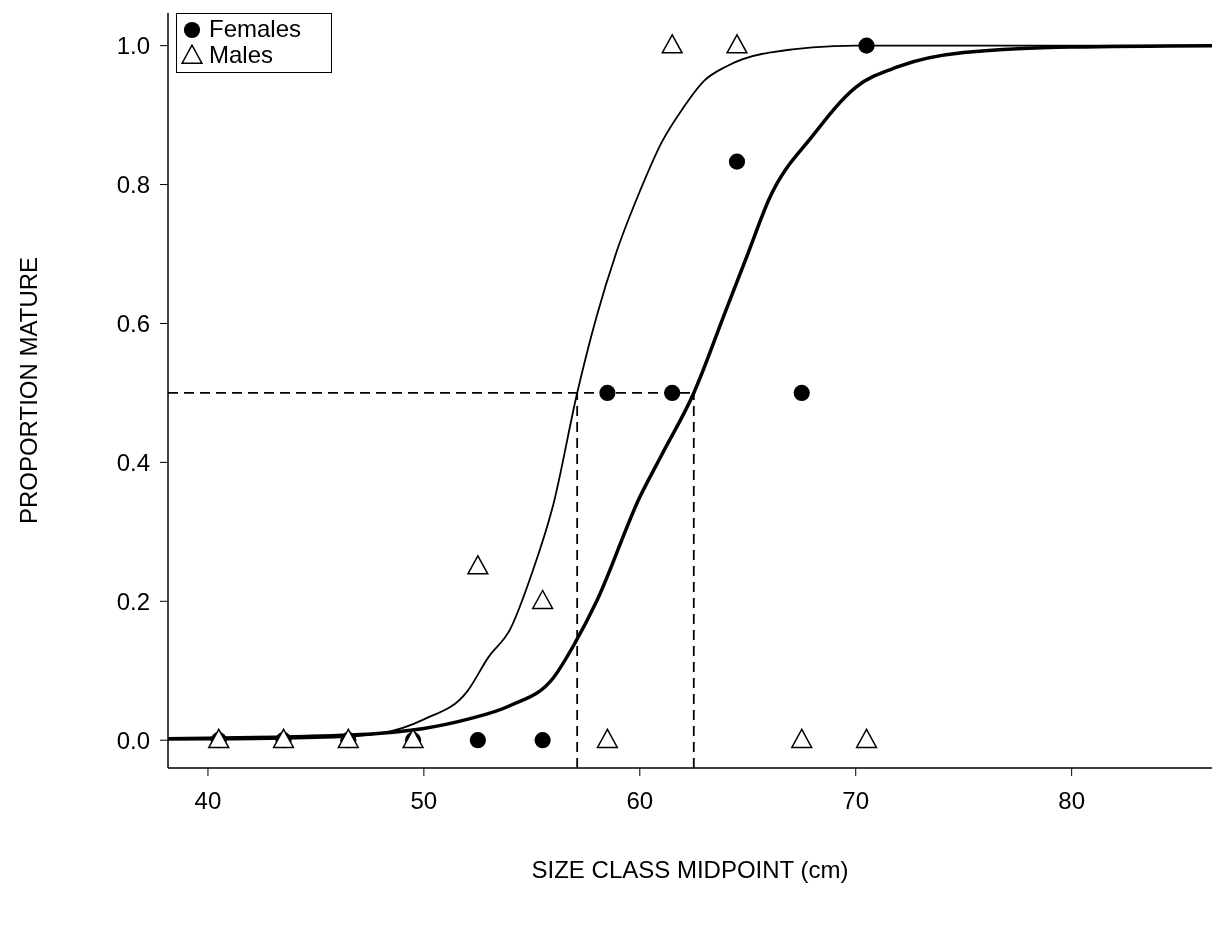 The height and width of the screenshot is (928, 1212). I want to click on y-axis-title: PROPORTION MATURE, so click(28, 390).